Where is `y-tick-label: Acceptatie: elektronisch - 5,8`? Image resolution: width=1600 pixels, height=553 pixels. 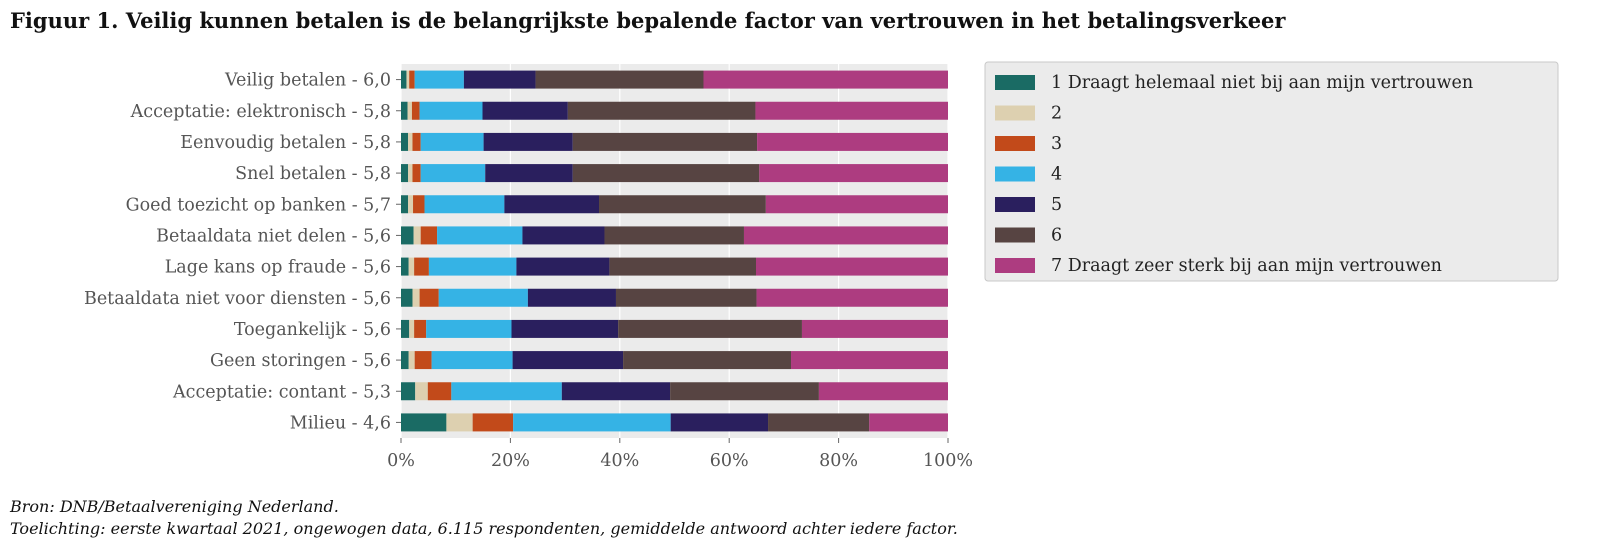 y-tick-label: Acceptatie: elektronisch - 5,8 is located at coordinates (260, 112).